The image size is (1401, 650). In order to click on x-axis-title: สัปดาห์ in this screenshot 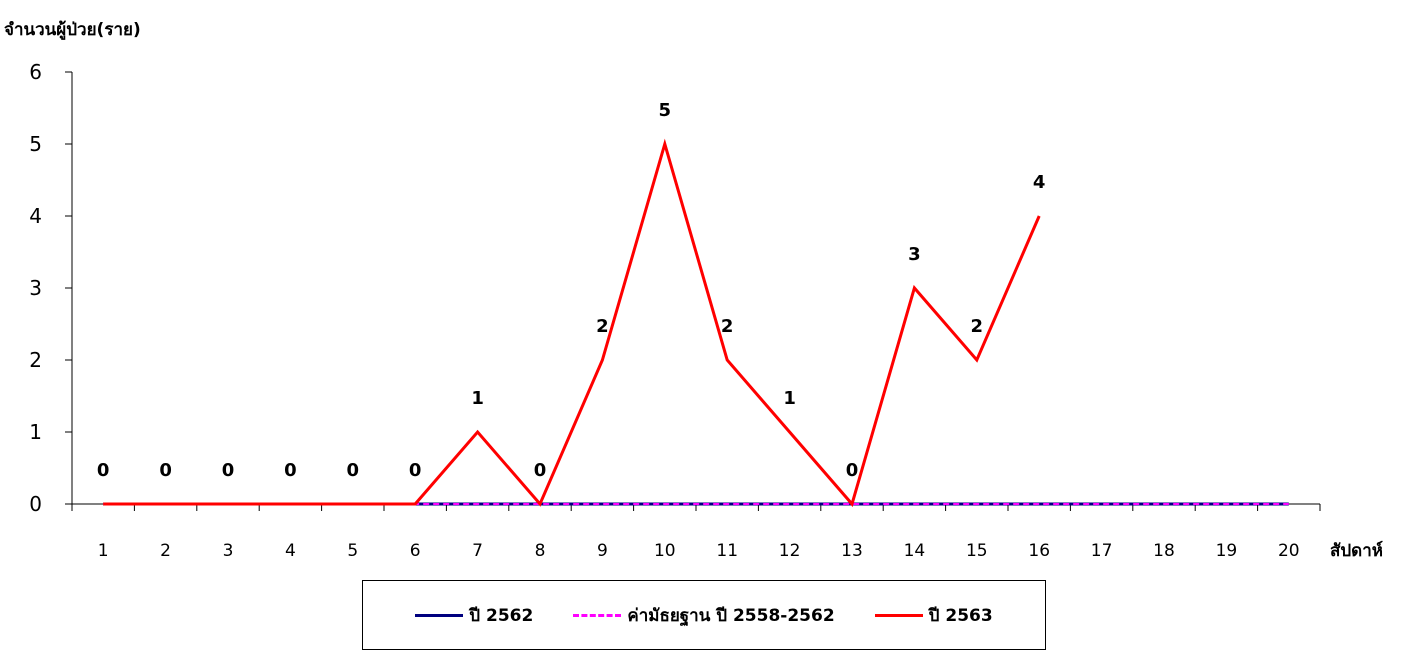, I will do `click(1356, 550)`.